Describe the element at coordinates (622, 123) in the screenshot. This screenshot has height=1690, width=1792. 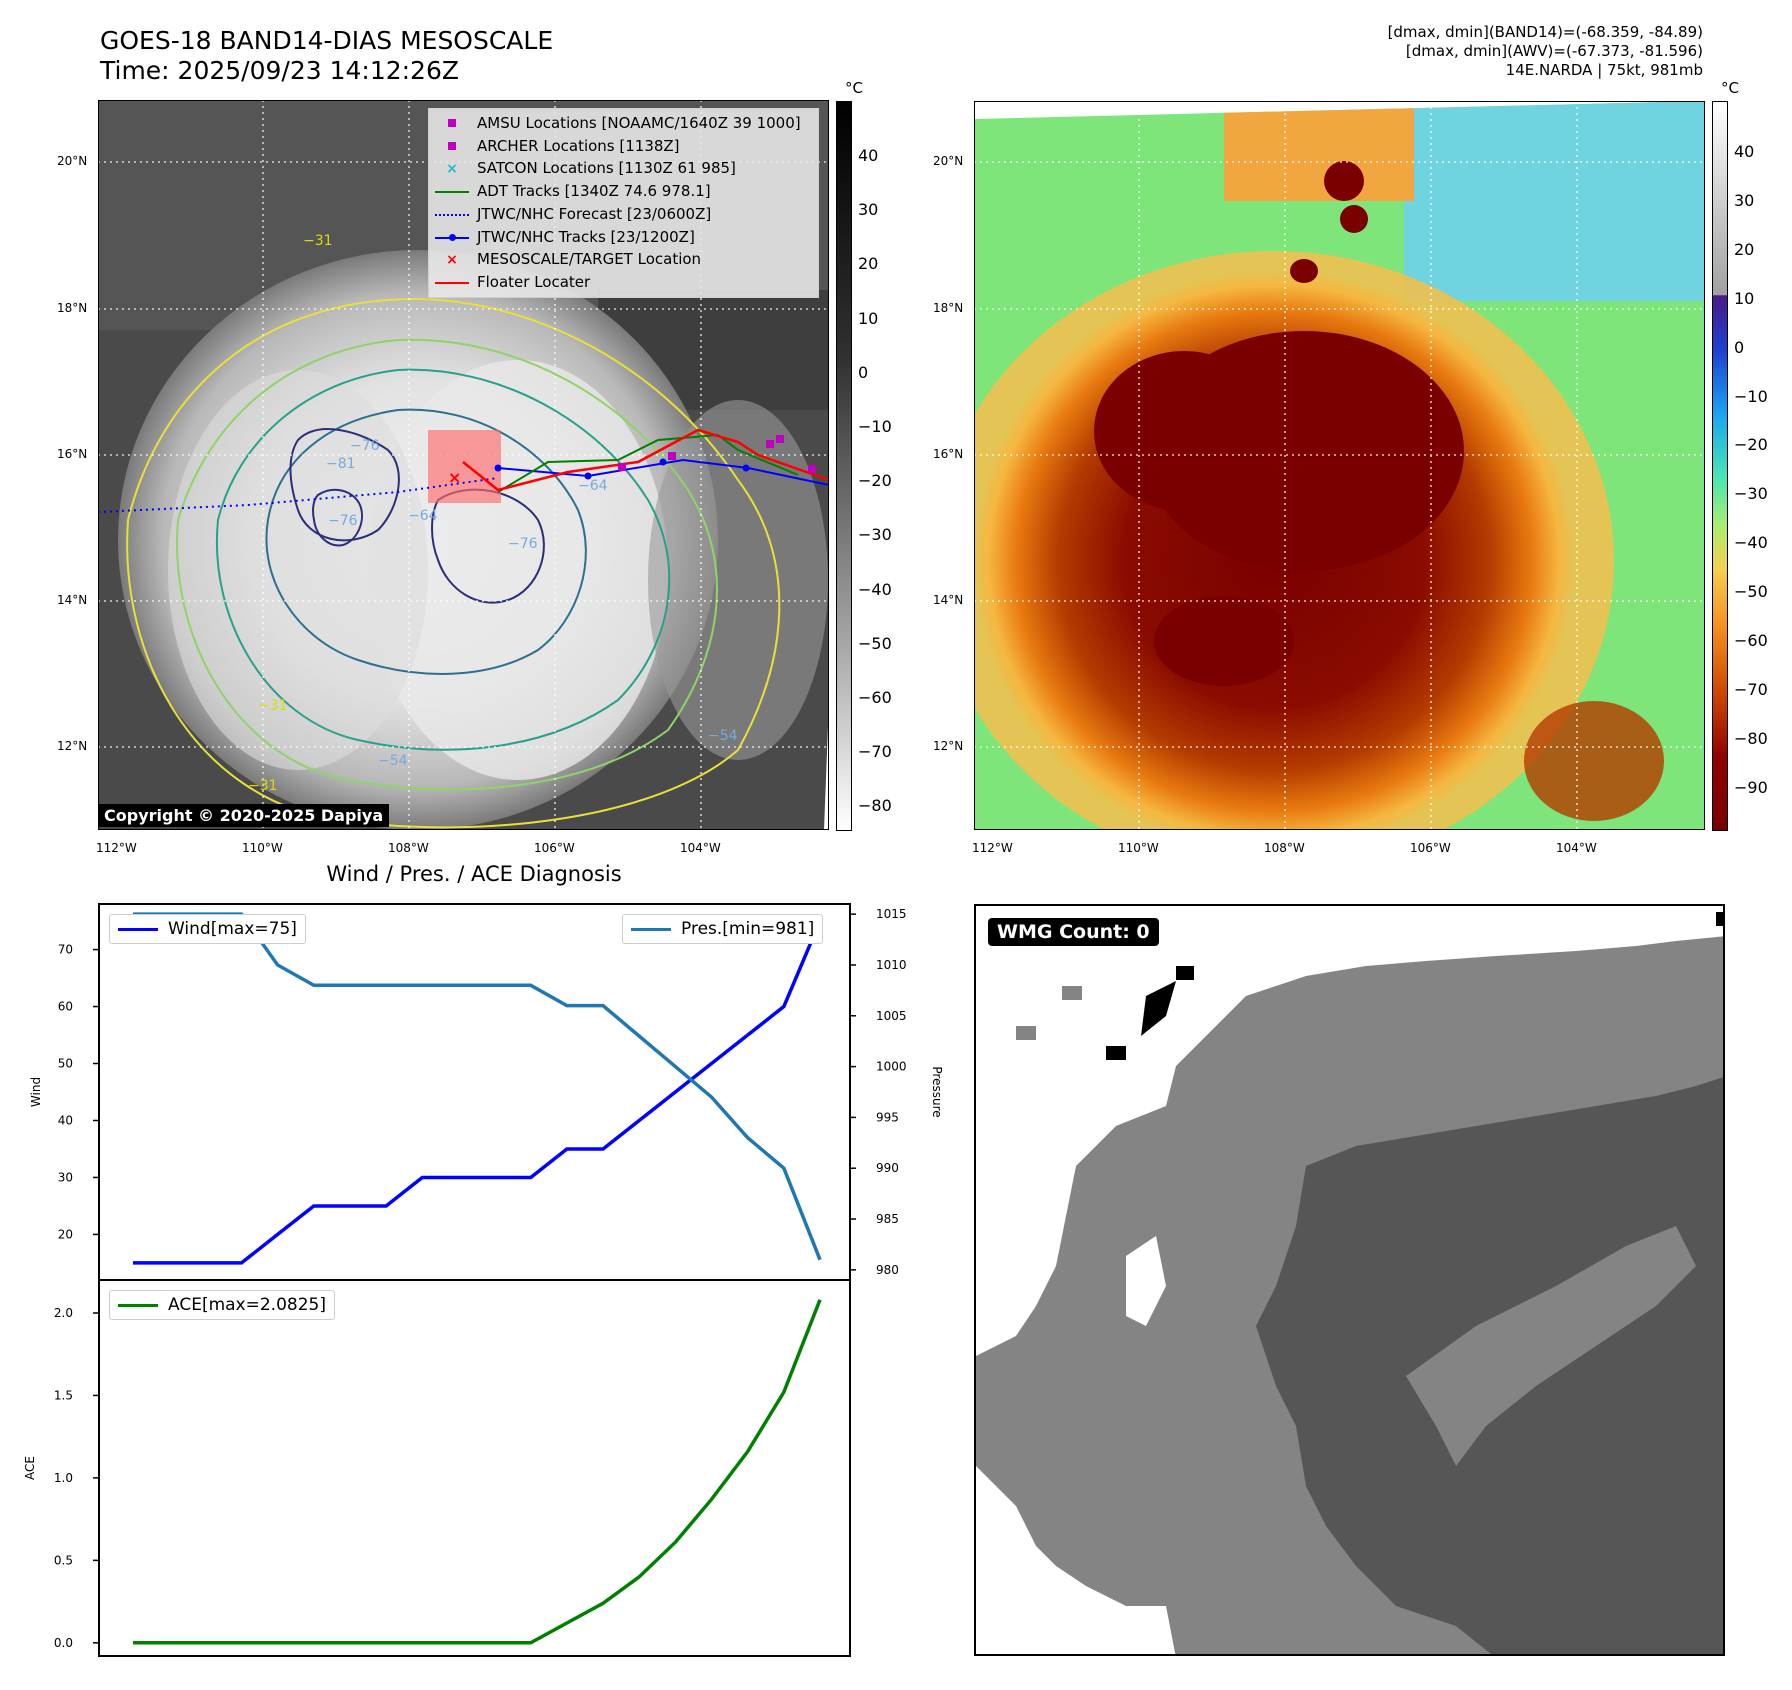
I see `legend-amsu: AMSU Locations [NOAAMC/1640Z 39 1000]` at that location.